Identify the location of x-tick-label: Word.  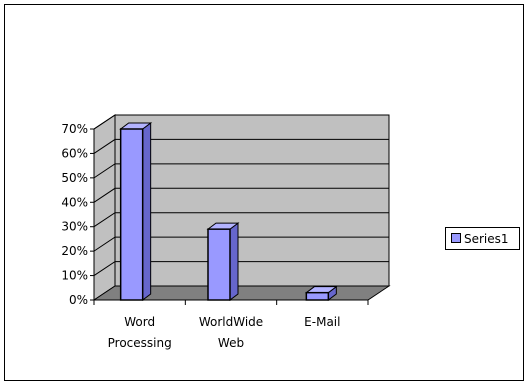
(139, 322).